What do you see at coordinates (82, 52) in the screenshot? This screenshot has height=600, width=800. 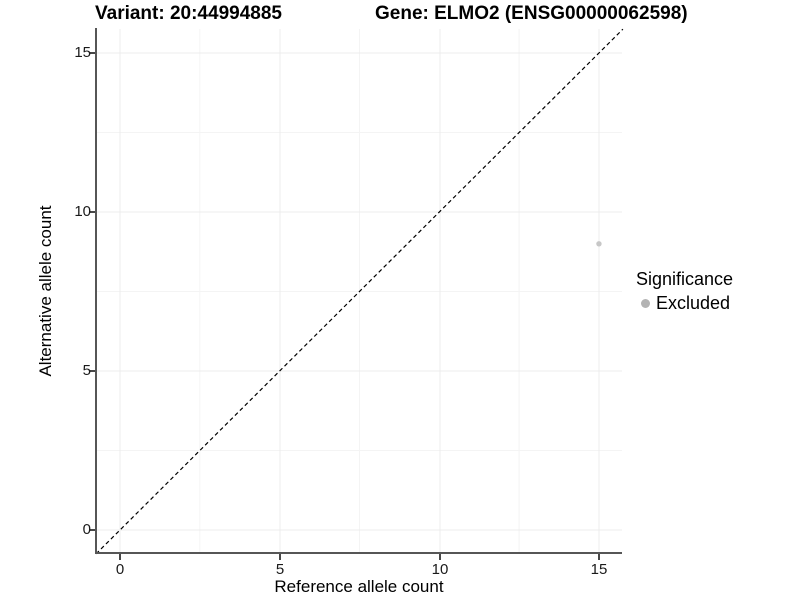 I see `y-tick-15: 15` at bounding box center [82, 52].